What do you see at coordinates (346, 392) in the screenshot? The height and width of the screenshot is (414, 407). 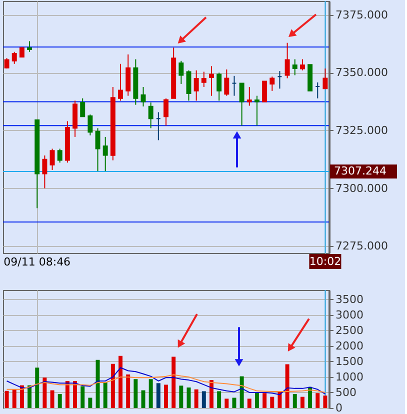 I see `y-tick-label: 500` at bounding box center [346, 392].